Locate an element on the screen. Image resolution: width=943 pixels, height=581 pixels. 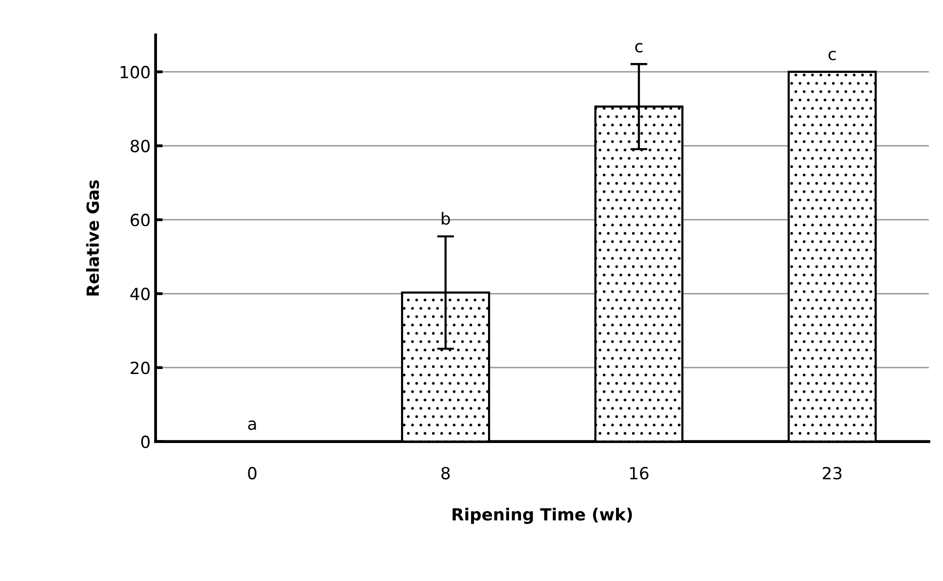
annotation: b is located at coordinates (446, 218).